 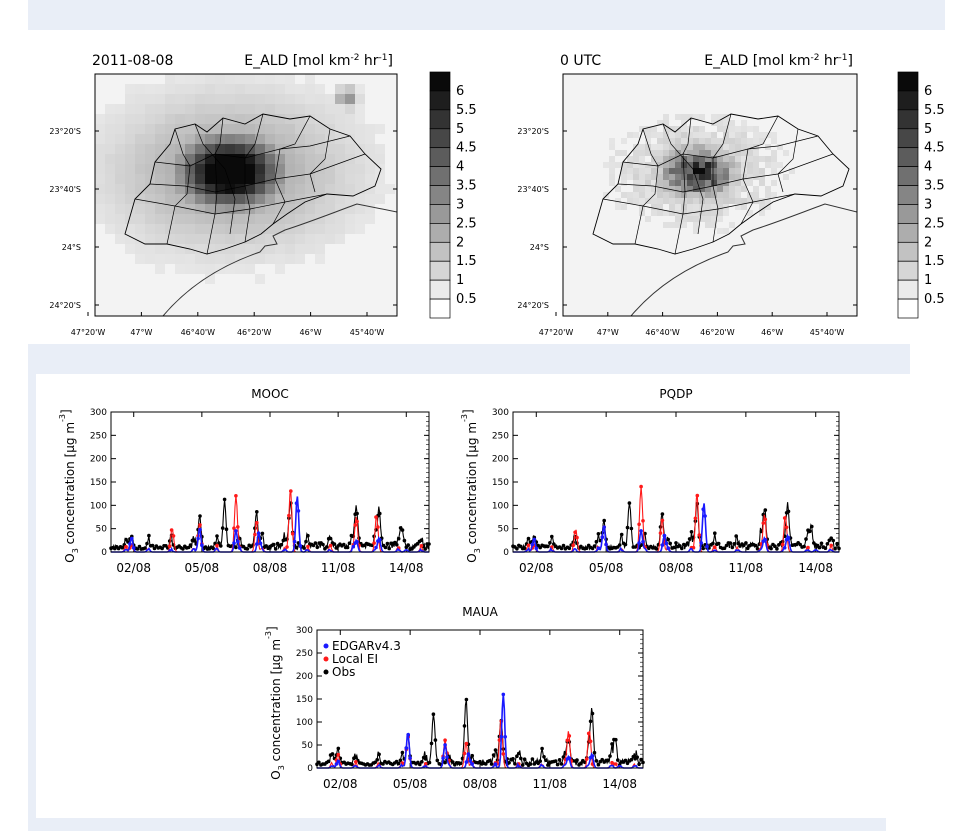 What do you see at coordinates (934, 110) in the screenshot?
I see `colorbar-label: 5.5` at bounding box center [934, 110].